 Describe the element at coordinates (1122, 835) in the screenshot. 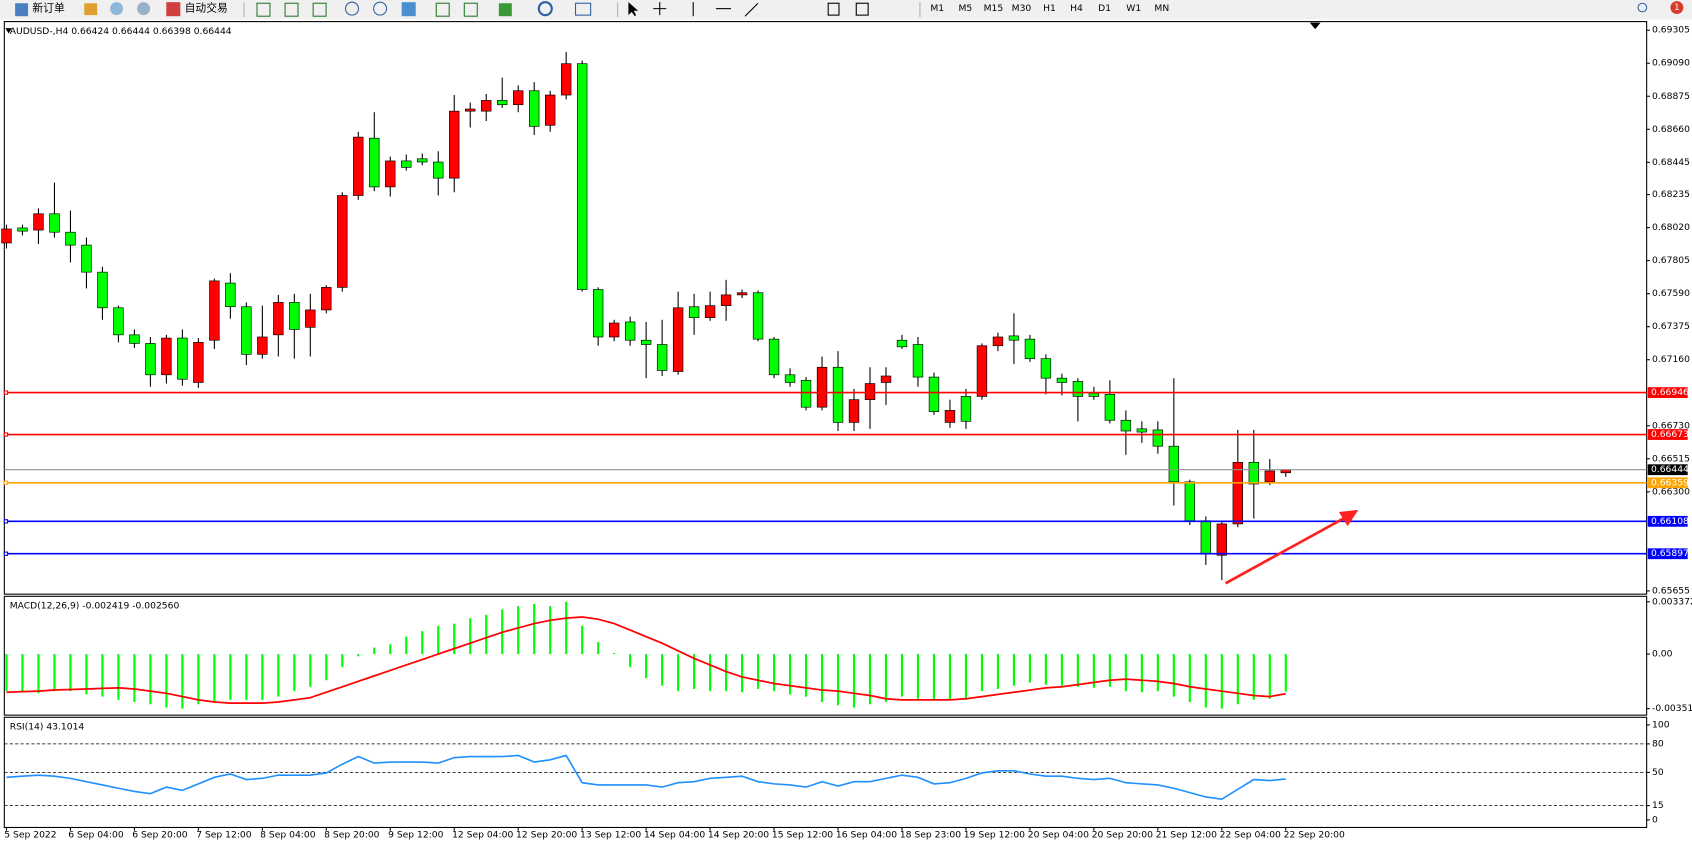

I see `x-tick-label: 20 Sep 20:00` at that location.